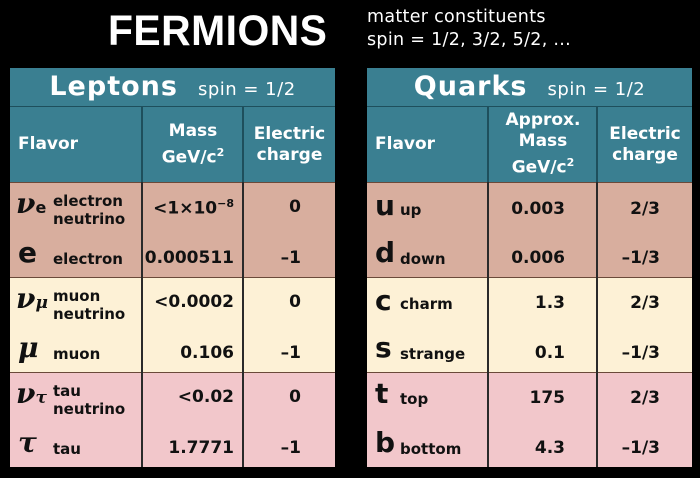 The height and width of the screenshot is (478, 700). What do you see at coordinates (423, 259) in the screenshot?
I see `particle-name: down` at bounding box center [423, 259].